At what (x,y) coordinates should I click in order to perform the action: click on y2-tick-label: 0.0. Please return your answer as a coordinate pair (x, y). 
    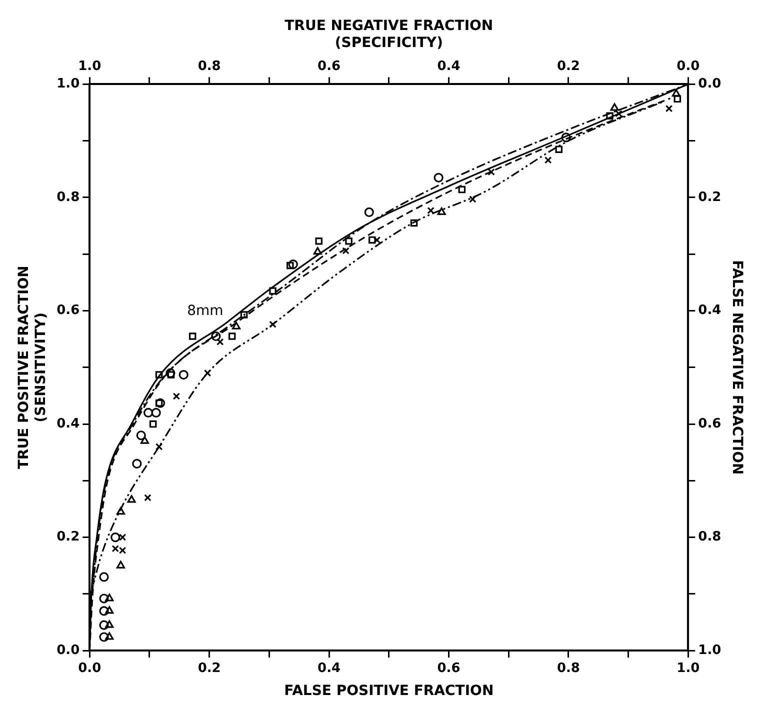
    Looking at the image, I should click on (710, 84).